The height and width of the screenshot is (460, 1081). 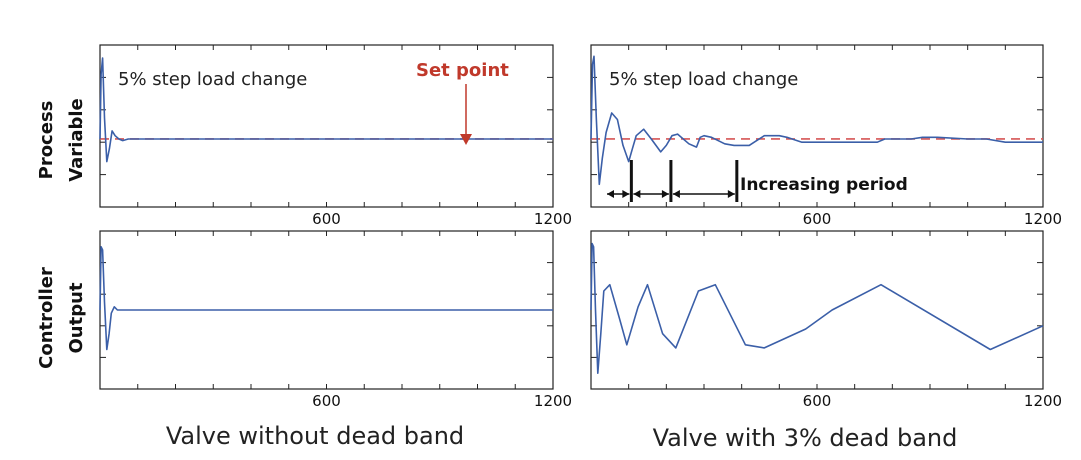 What do you see at coordinates (76, 317) in the screenshot?
I see `co-label-line2: Output` at bounding box center [76, 317].